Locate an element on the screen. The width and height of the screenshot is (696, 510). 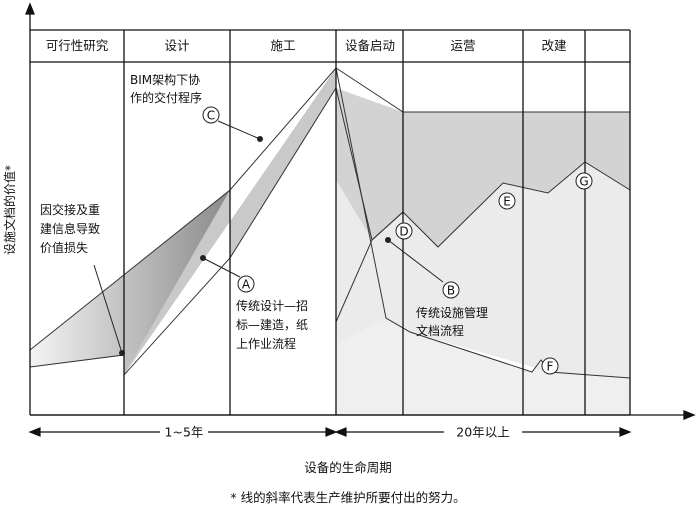
svg-text: A is located at coordinates (246, 285).